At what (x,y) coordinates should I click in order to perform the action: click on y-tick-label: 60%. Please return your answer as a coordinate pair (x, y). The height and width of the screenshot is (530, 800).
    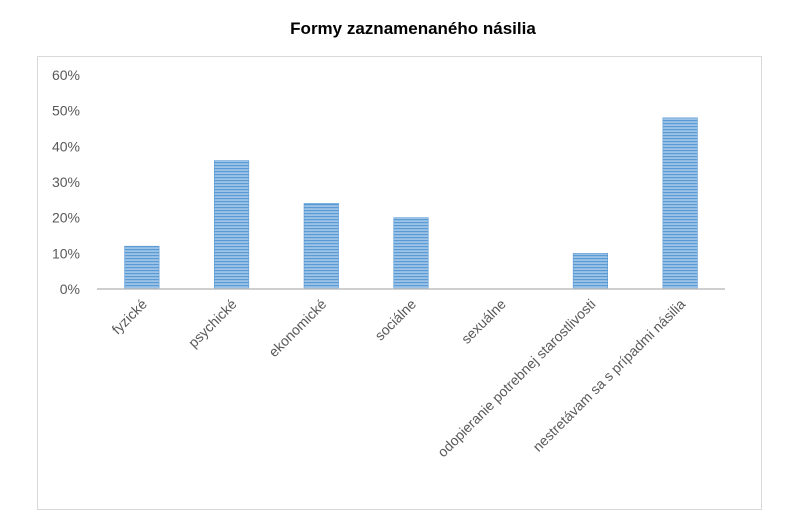
    Looking at the image, I should click on (66, 75).